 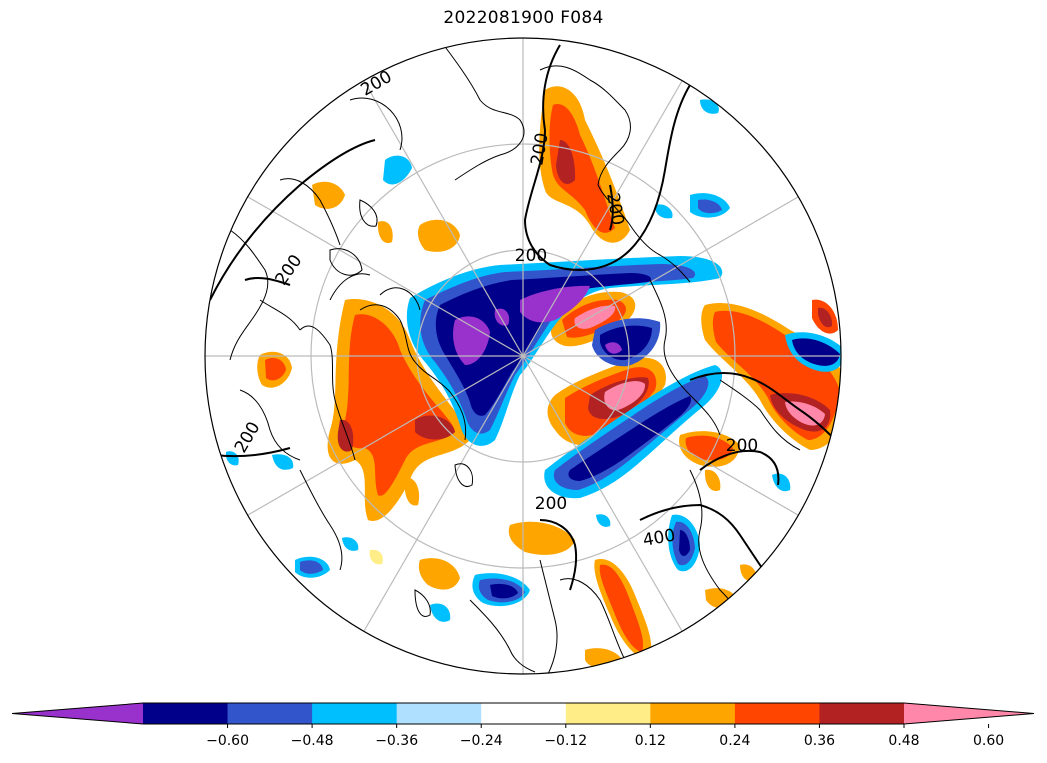 I want to click on colorbar-tick-label: 0.24, so click(x=735, y=741).